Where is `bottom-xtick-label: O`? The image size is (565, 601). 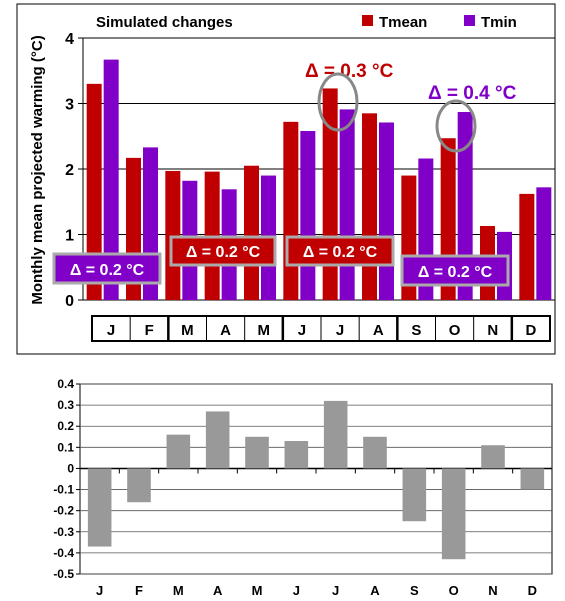
bottom-xtick-label: O is located at coordinates (454, 590).